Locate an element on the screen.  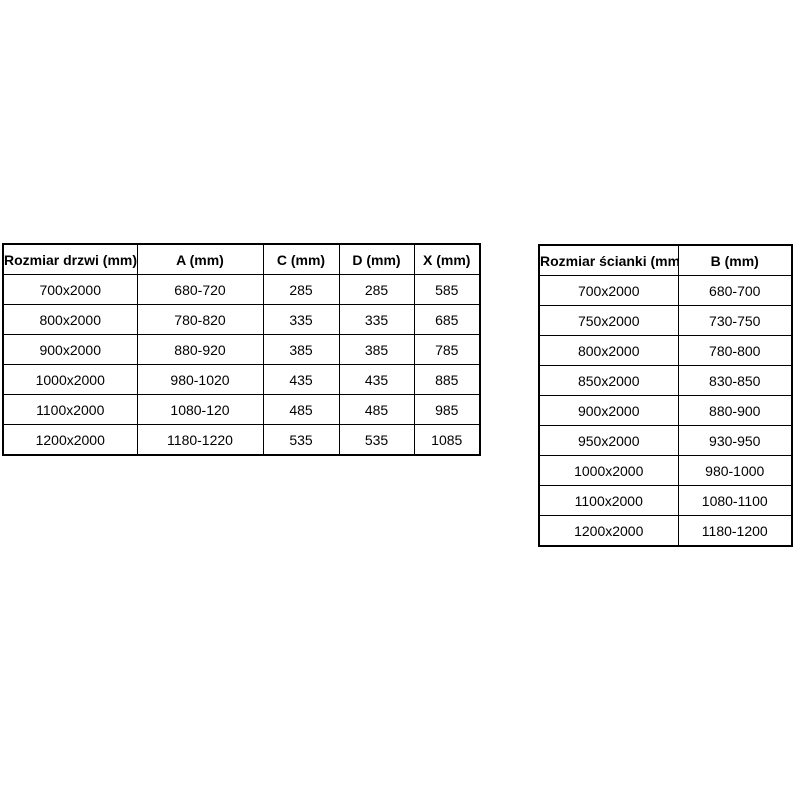
table-row: 900x2000 880-920 385 385 785 is located at coordinates (241, 349).